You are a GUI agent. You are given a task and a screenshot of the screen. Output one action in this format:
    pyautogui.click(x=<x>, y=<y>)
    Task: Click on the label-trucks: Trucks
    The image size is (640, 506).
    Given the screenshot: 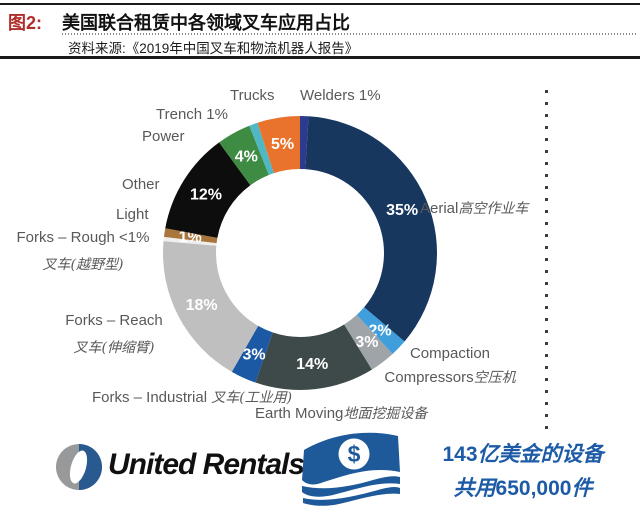 What is the action you would take?
    pyautogui.click(x=252, y=95)
    